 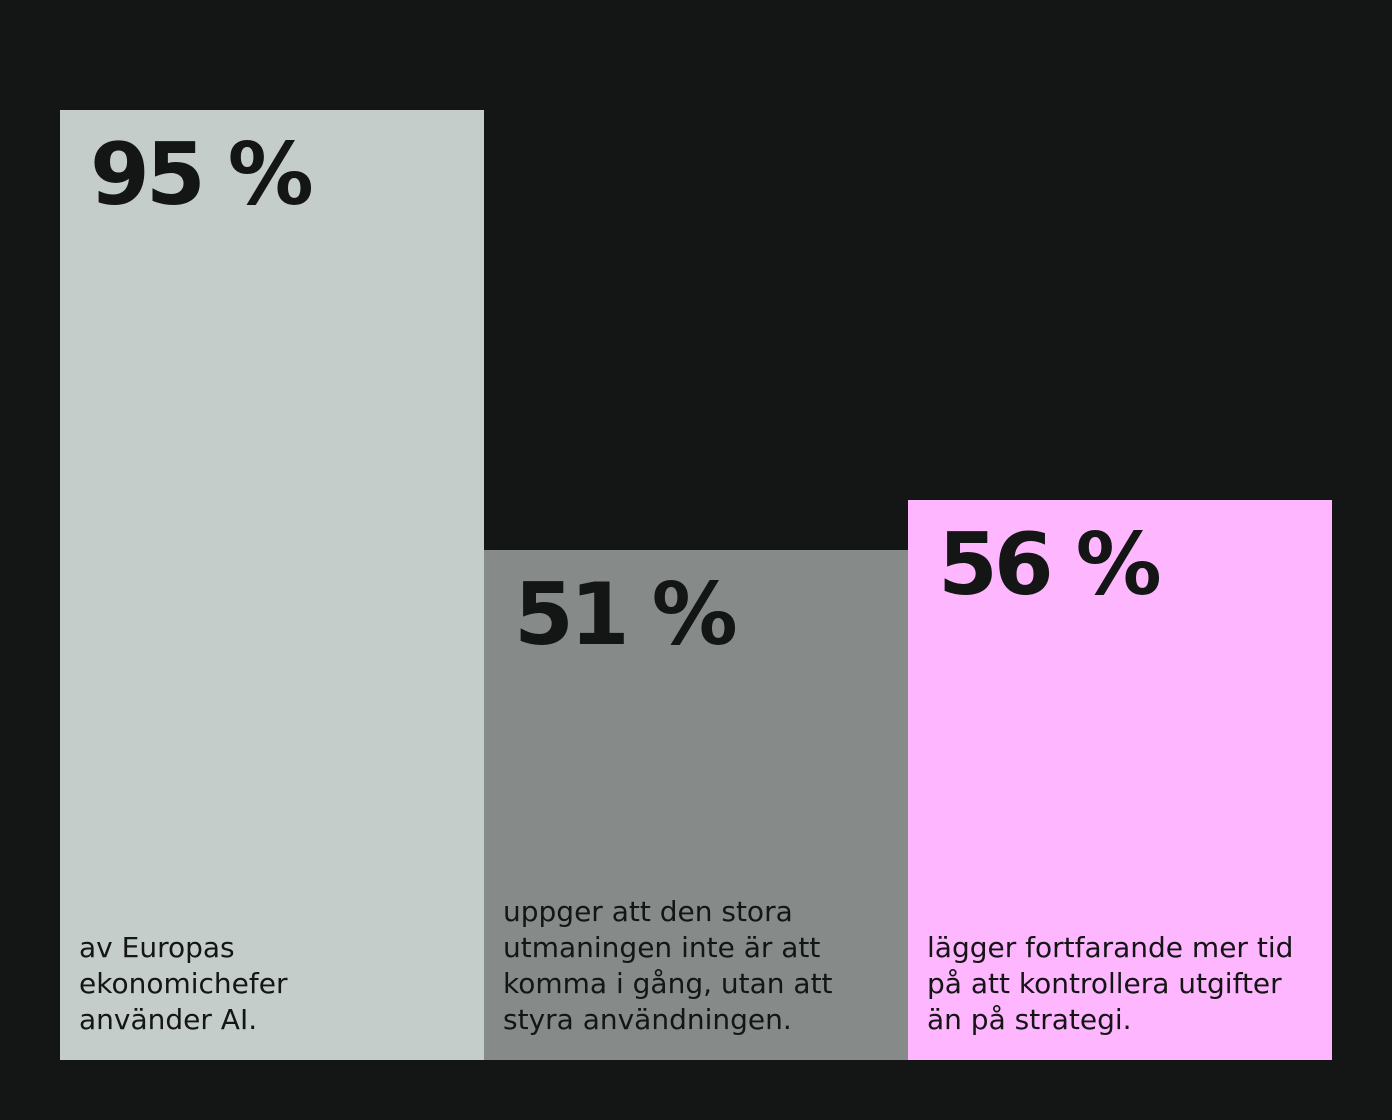 I want to click on bar-value-label: 95 %, so click(x=202, y=175).